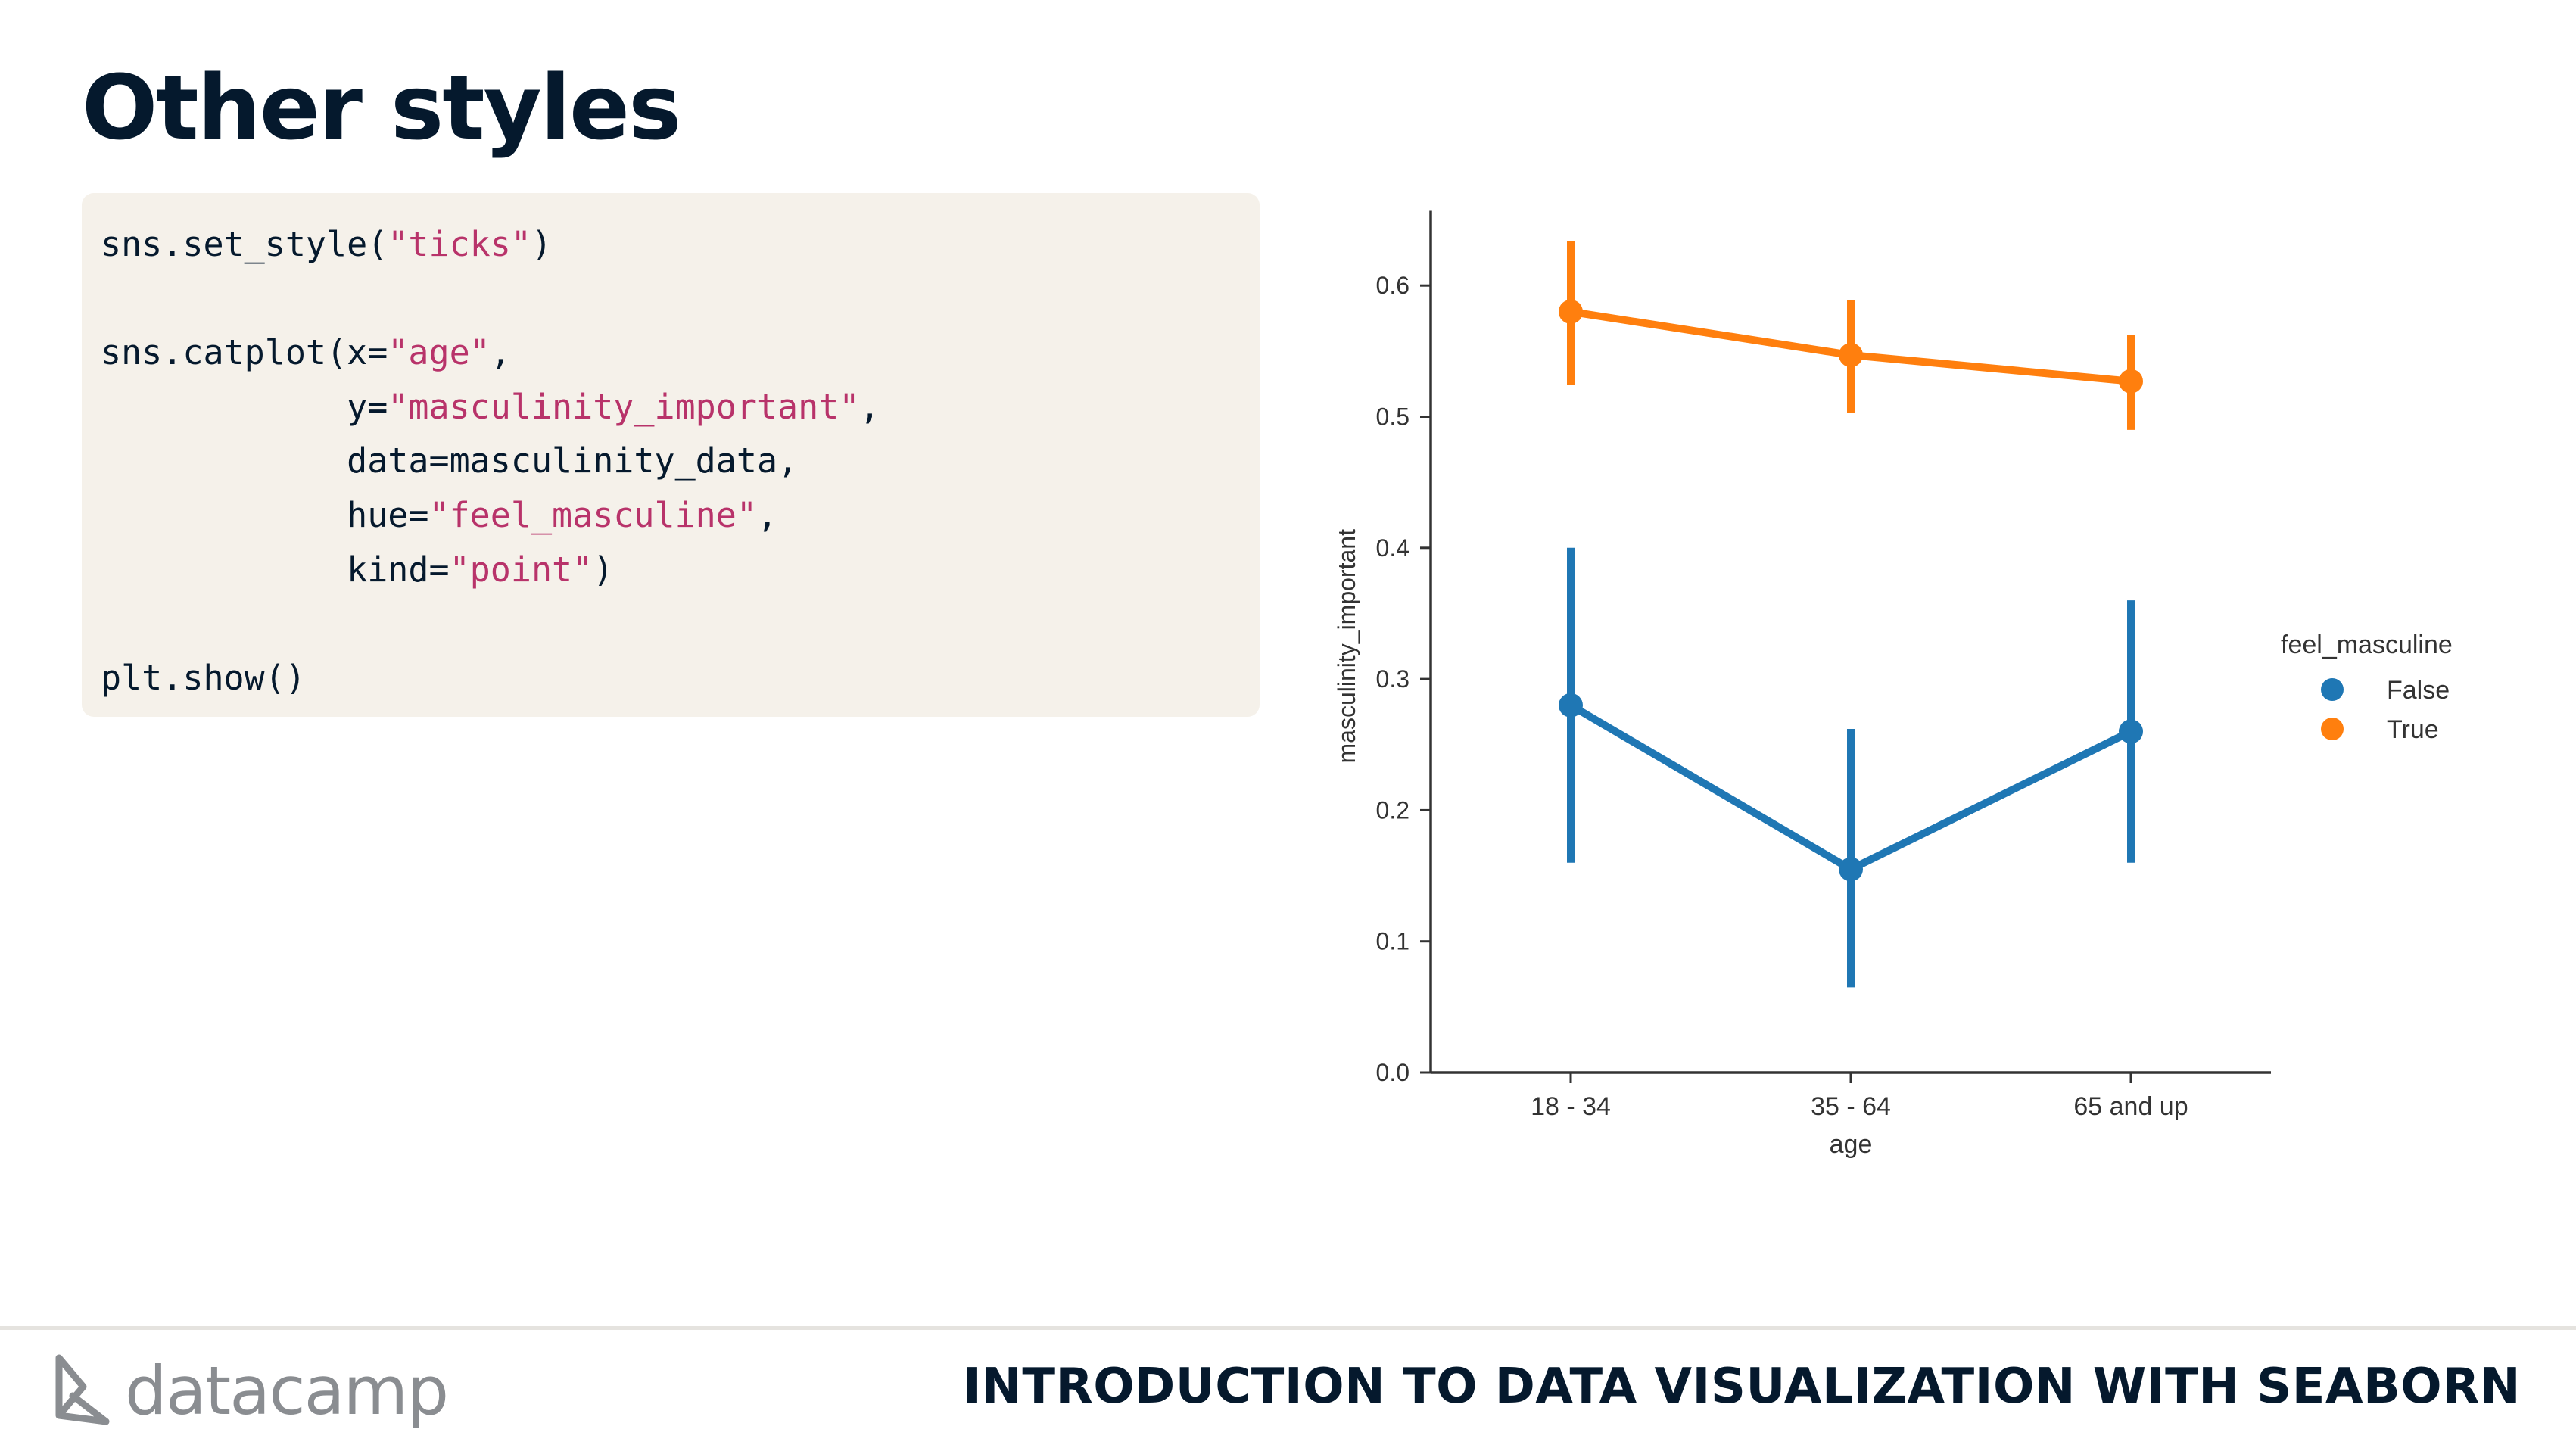 Image resolution: width=2576 pixels, height=1451 pixels. What do you see at coordinates (244, 407) in the screenshot?
I see `code-token: y=` at bounding box center [244, 407].